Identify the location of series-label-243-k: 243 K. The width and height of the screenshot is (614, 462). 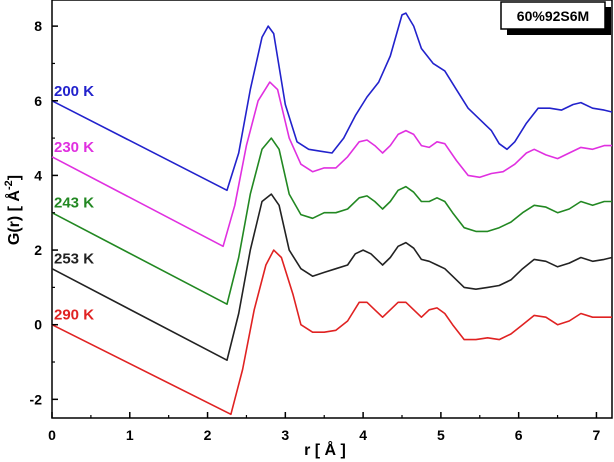
(74, 203).